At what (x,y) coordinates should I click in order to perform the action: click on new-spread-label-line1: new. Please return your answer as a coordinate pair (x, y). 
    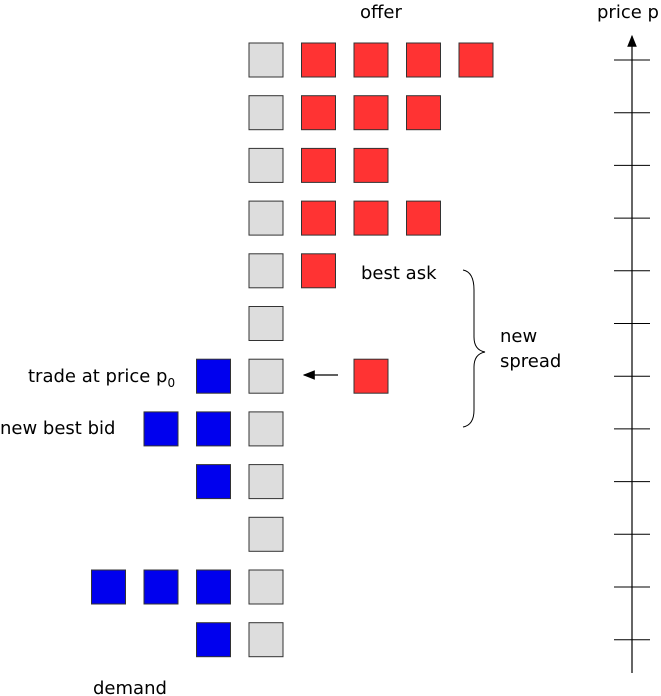
    Looking at the image, I should click on (518, 336).